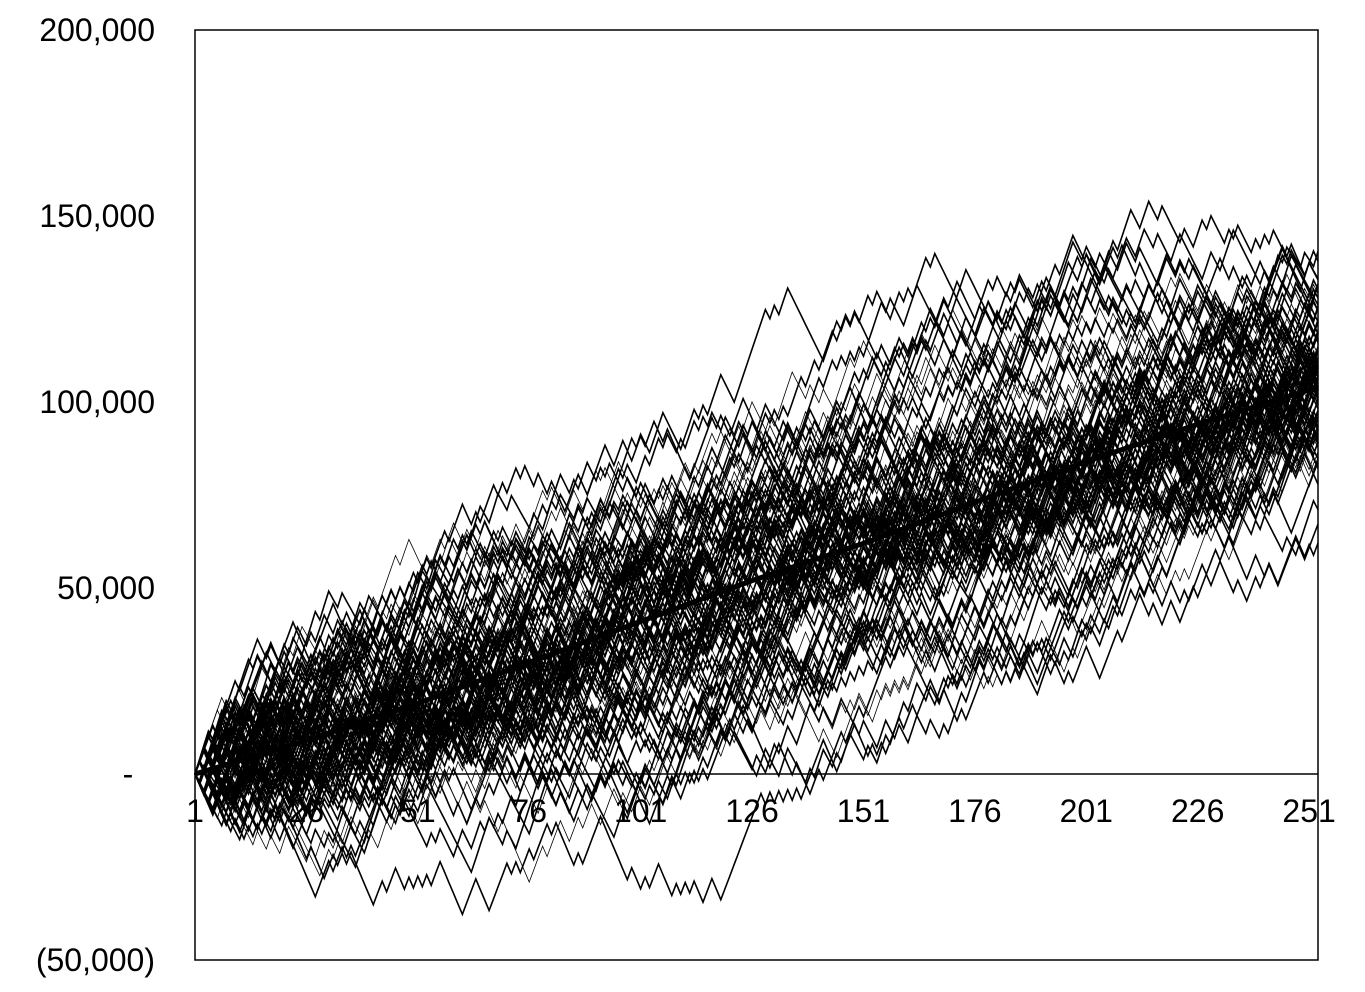  I want to click on x-tick-label: 151, so click(863, 811).